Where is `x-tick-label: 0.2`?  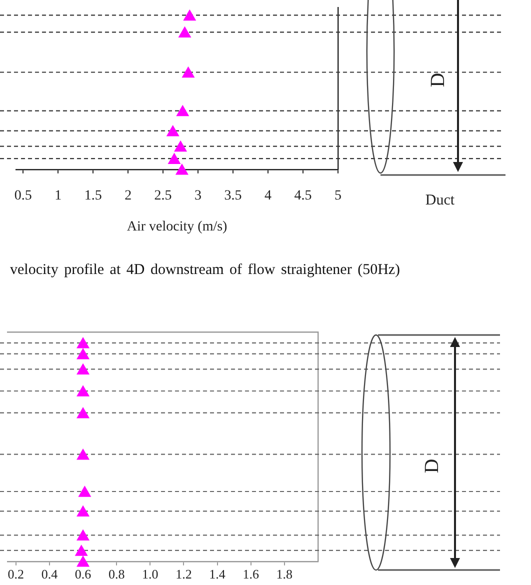
x-tick-label: 0.2 is located at coordinates (16, 574).